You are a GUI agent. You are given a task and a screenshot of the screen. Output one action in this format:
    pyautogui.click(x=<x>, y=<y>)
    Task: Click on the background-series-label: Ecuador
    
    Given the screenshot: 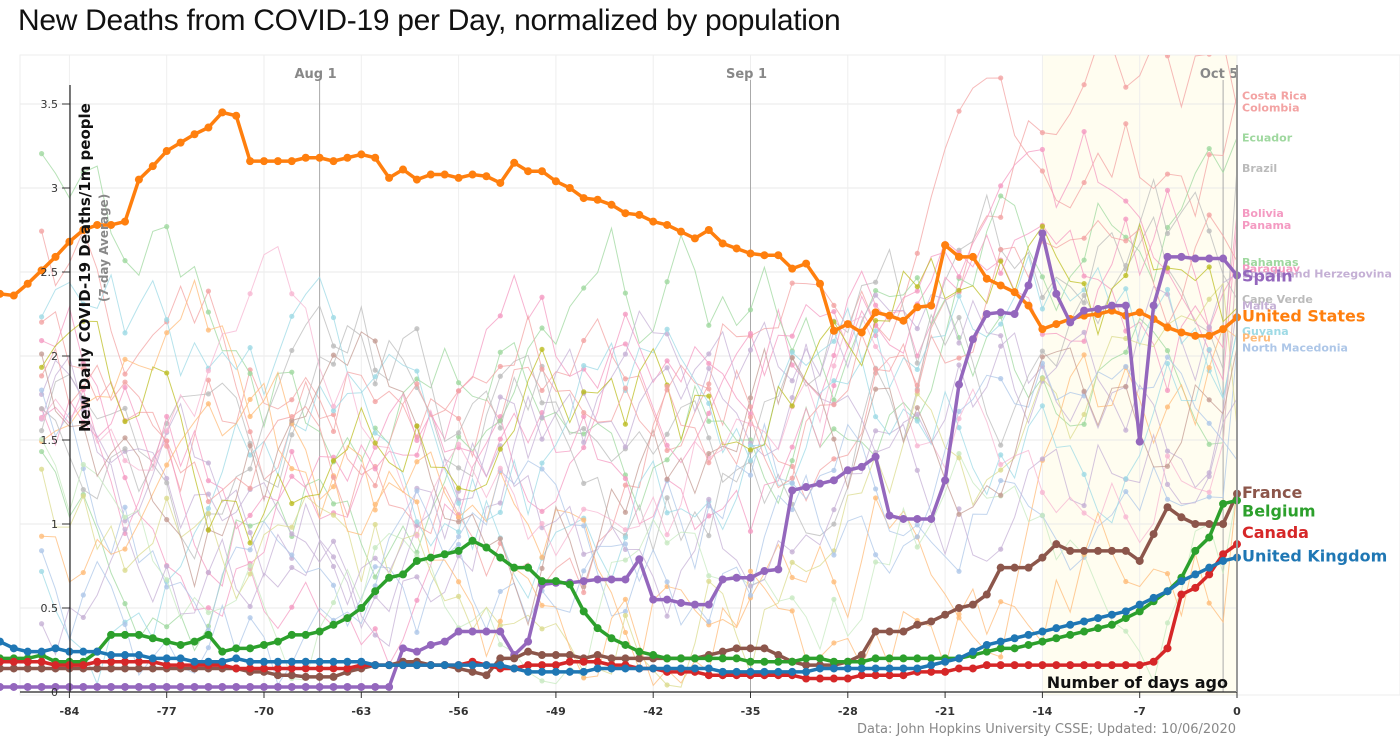 What is the action you would take?
    pyautogui.click(x=1267, y=138)
    